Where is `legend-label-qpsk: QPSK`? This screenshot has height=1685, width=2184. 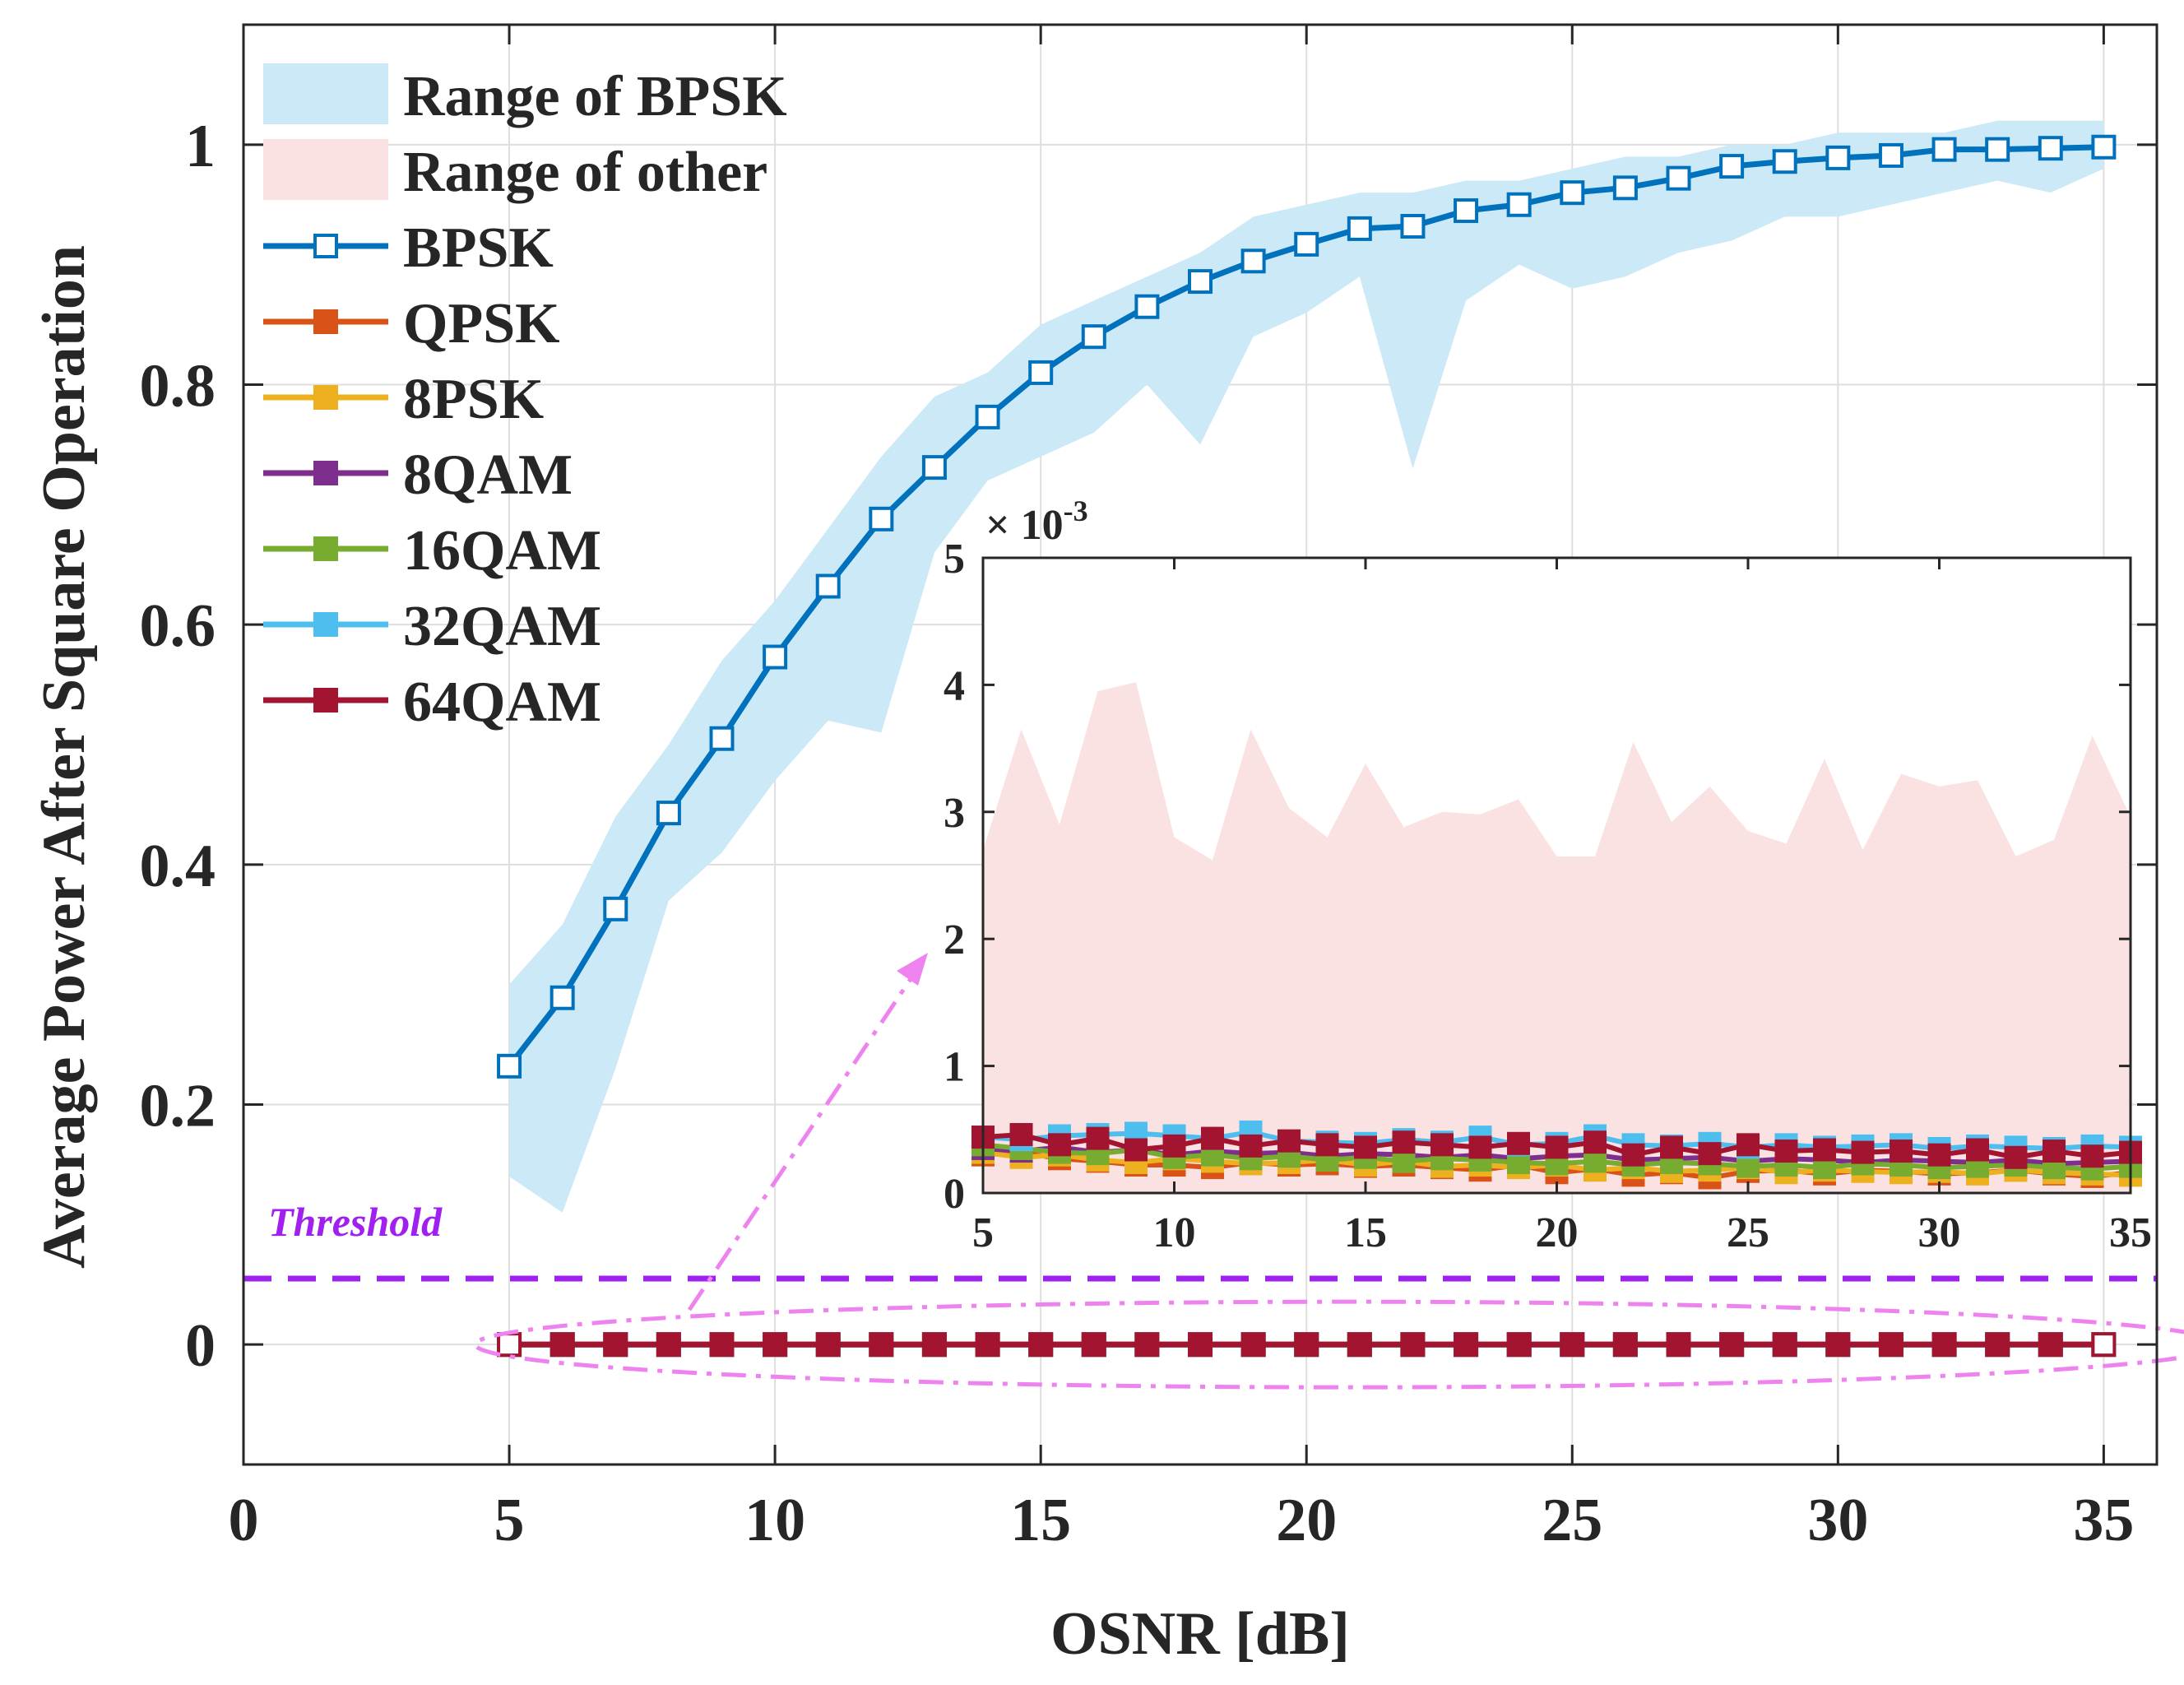 legend-label-qpsk: QPSK is located at coordinates (481, 323).